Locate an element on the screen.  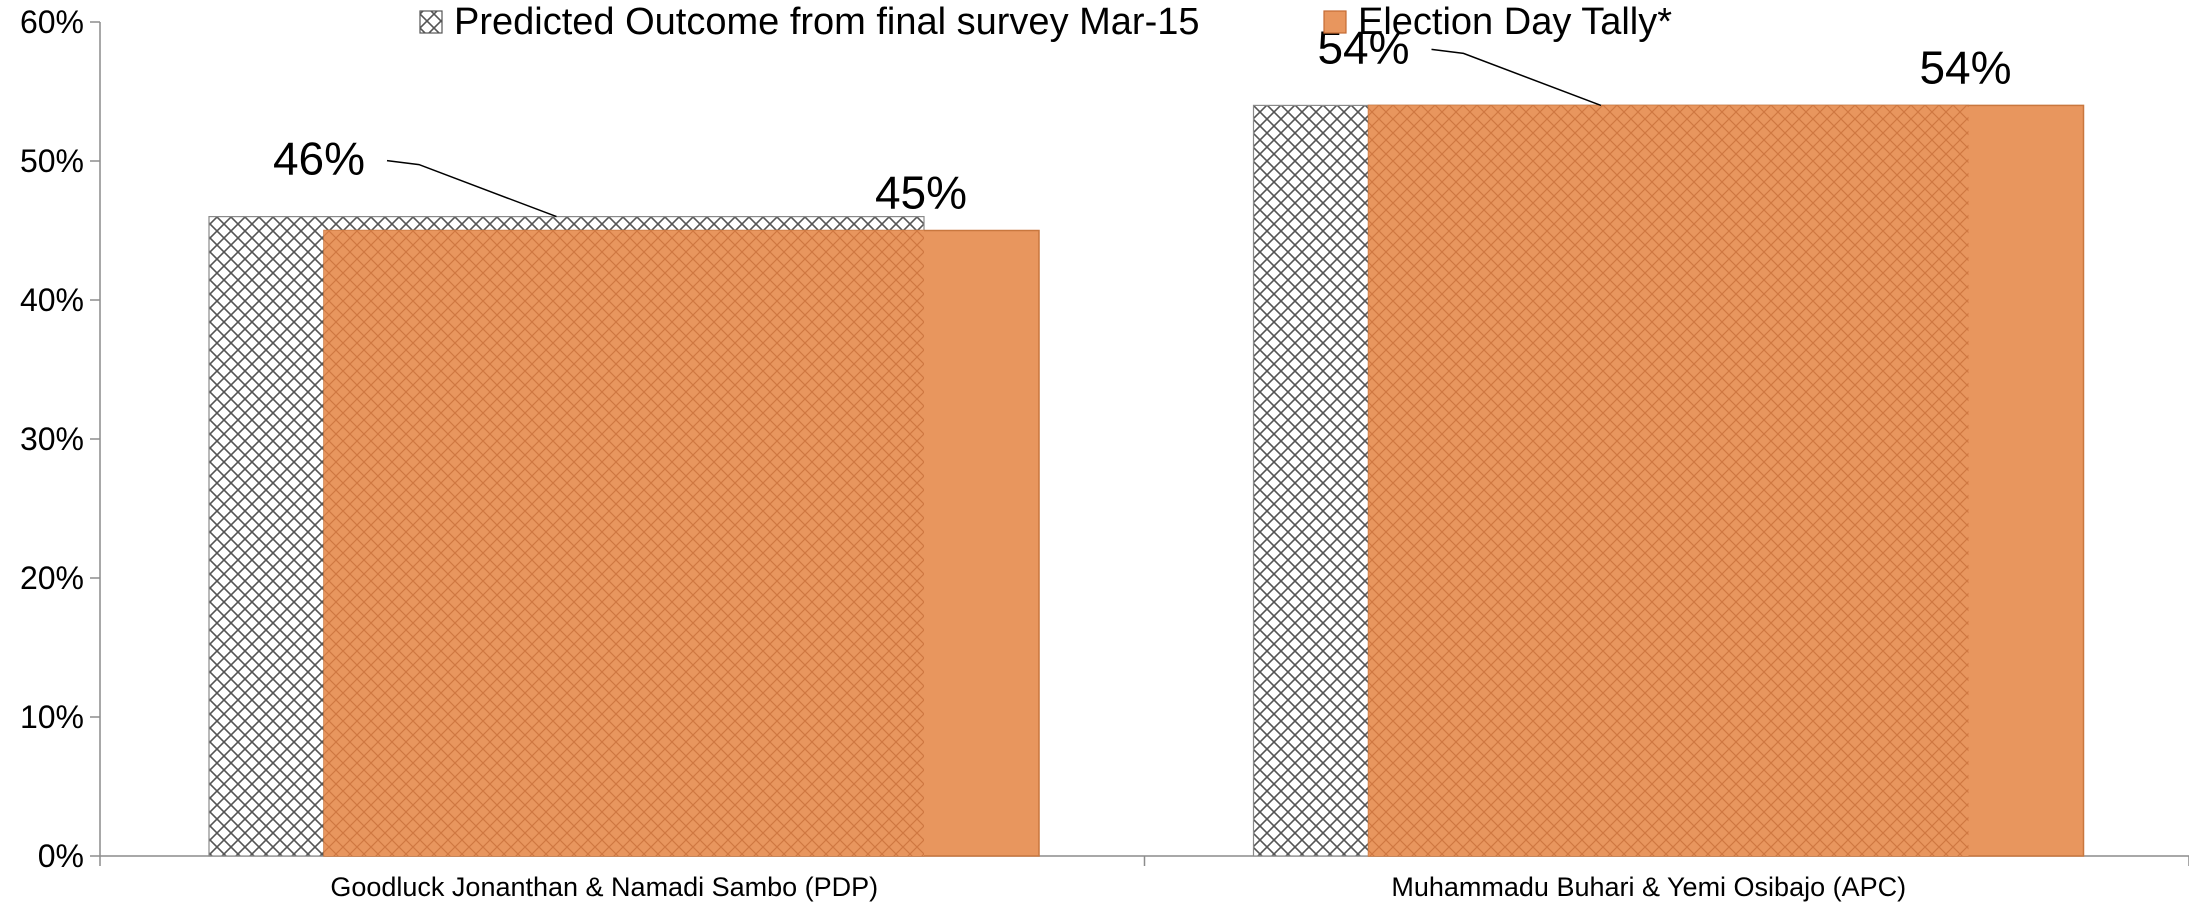
data-label-predicted: 46% is located at coordinates (319, 159).